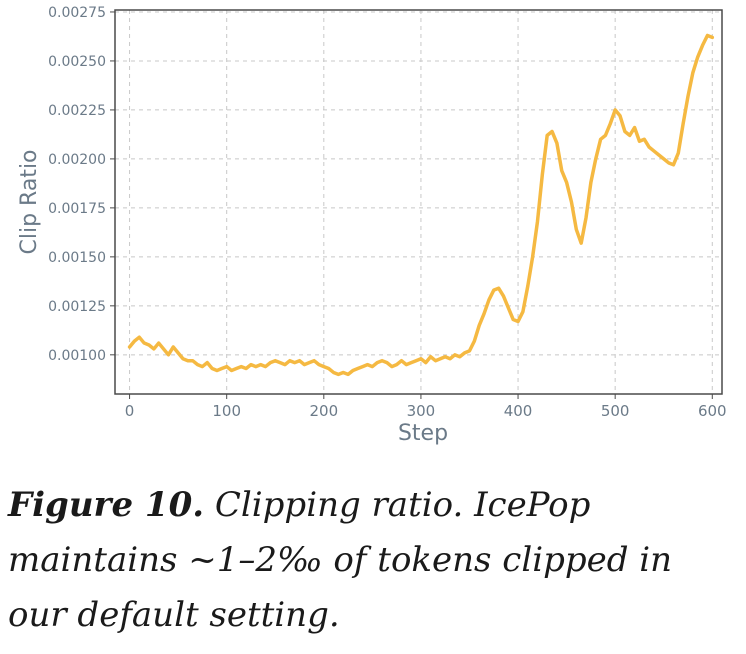 This screenshot has width=746, height=654. I want to click on y-tick-label: 0.00175, so click(77, 209).